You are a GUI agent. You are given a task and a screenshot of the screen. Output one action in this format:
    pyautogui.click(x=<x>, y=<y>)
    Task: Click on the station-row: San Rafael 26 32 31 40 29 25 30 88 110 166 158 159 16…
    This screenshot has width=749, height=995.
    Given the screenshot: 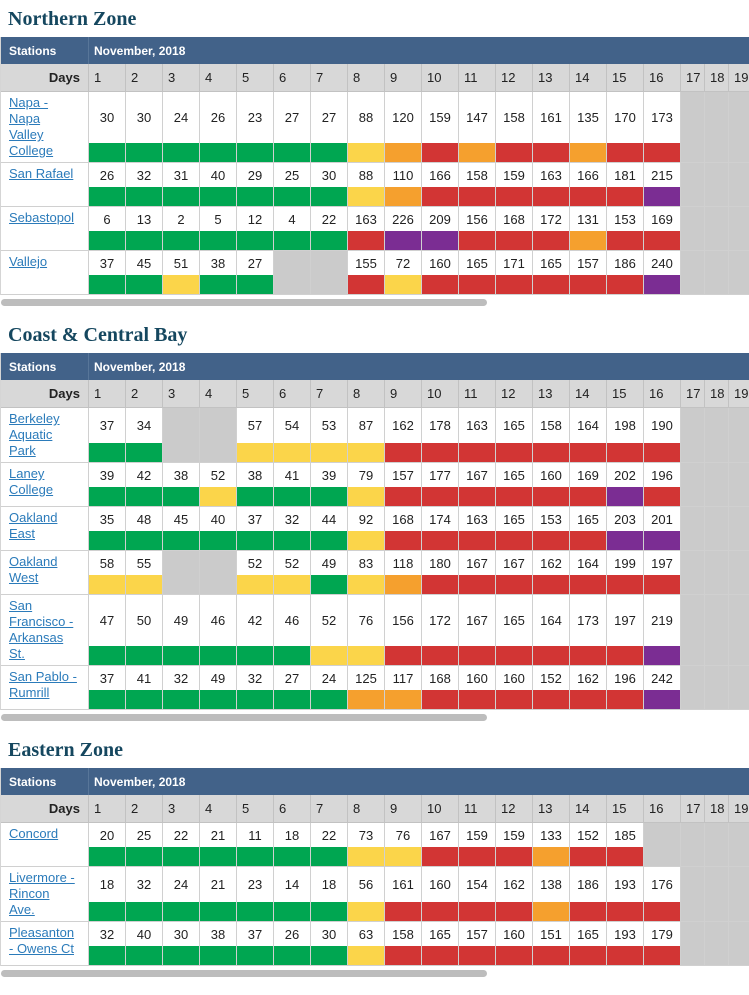 What is the action you would take?
    pyautogui.click(x=375, y=185)
    